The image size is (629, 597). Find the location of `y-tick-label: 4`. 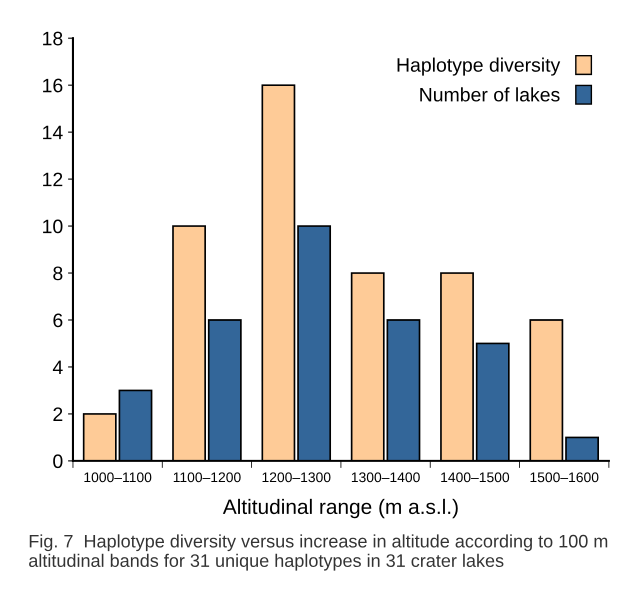

y-tick-label: 4 is located at coordinates (57, 367).